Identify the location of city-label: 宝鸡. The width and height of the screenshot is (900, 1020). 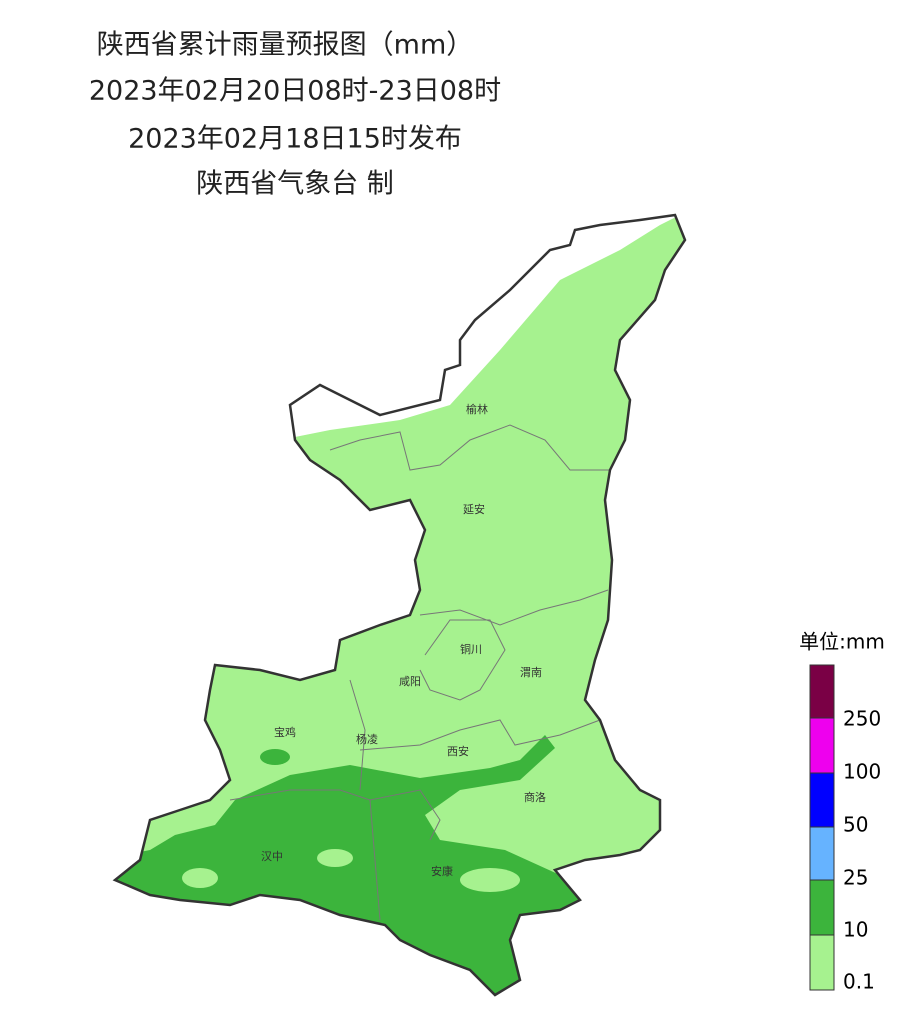
(285, 732).